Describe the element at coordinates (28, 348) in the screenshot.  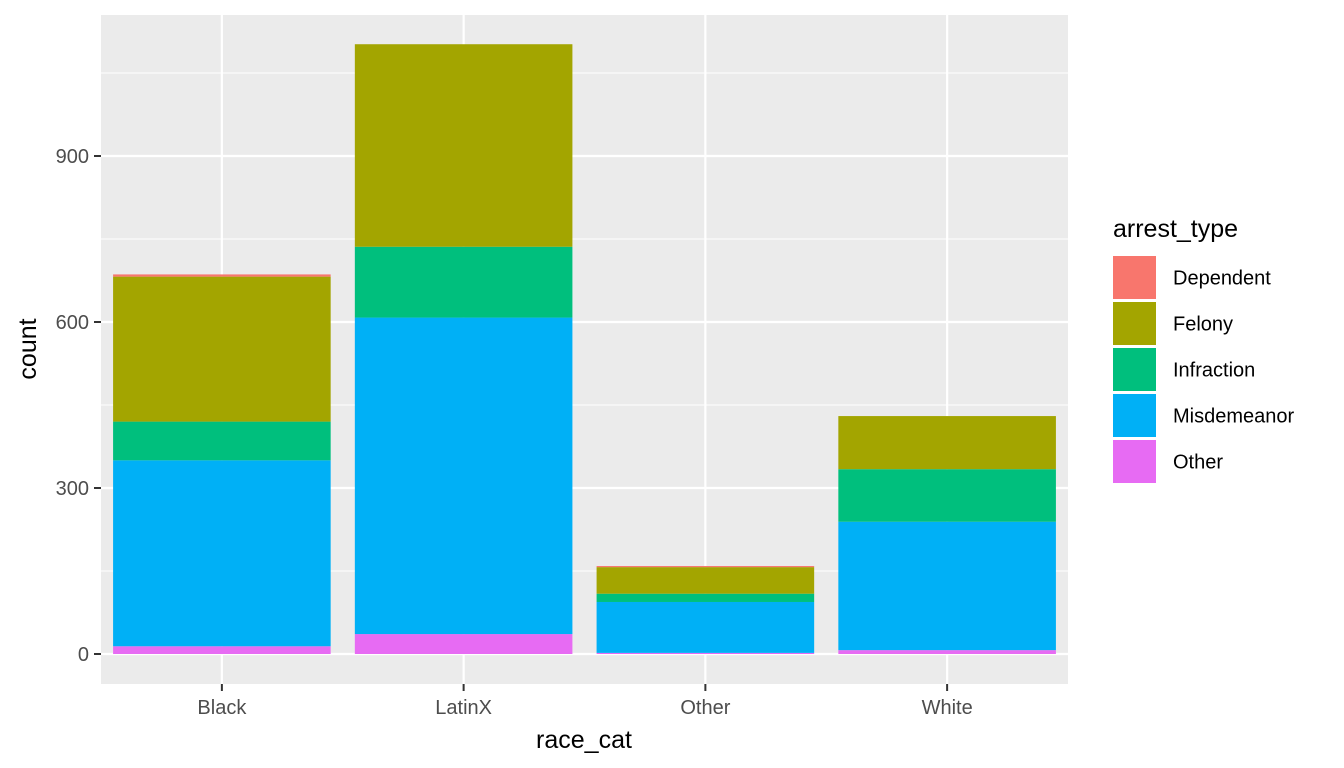
I see `y-axis-title: count` at that location.